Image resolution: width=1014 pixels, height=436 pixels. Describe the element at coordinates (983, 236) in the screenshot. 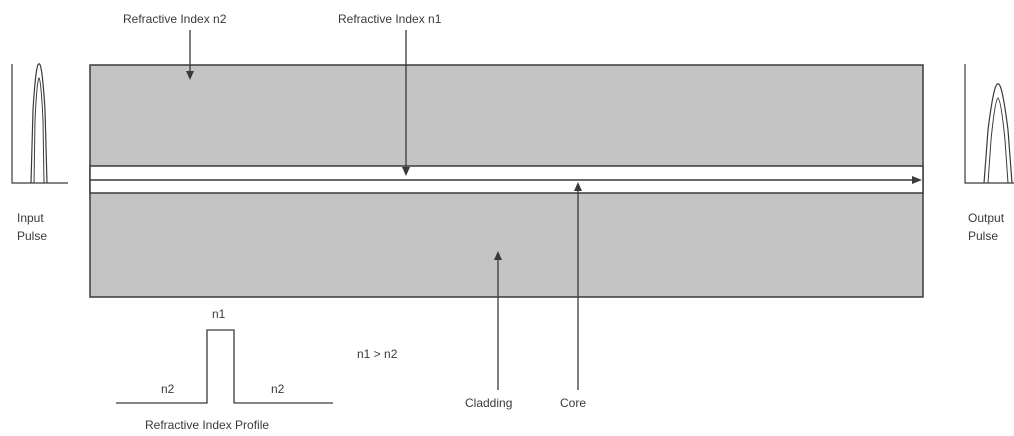

I see `output-pulse-label-line2: Pulse` at that location.